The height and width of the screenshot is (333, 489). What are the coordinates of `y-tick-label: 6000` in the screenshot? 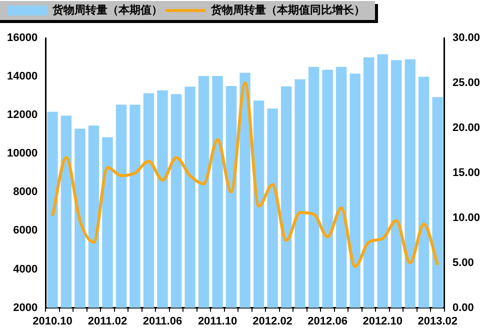 It's located at (25, 230).